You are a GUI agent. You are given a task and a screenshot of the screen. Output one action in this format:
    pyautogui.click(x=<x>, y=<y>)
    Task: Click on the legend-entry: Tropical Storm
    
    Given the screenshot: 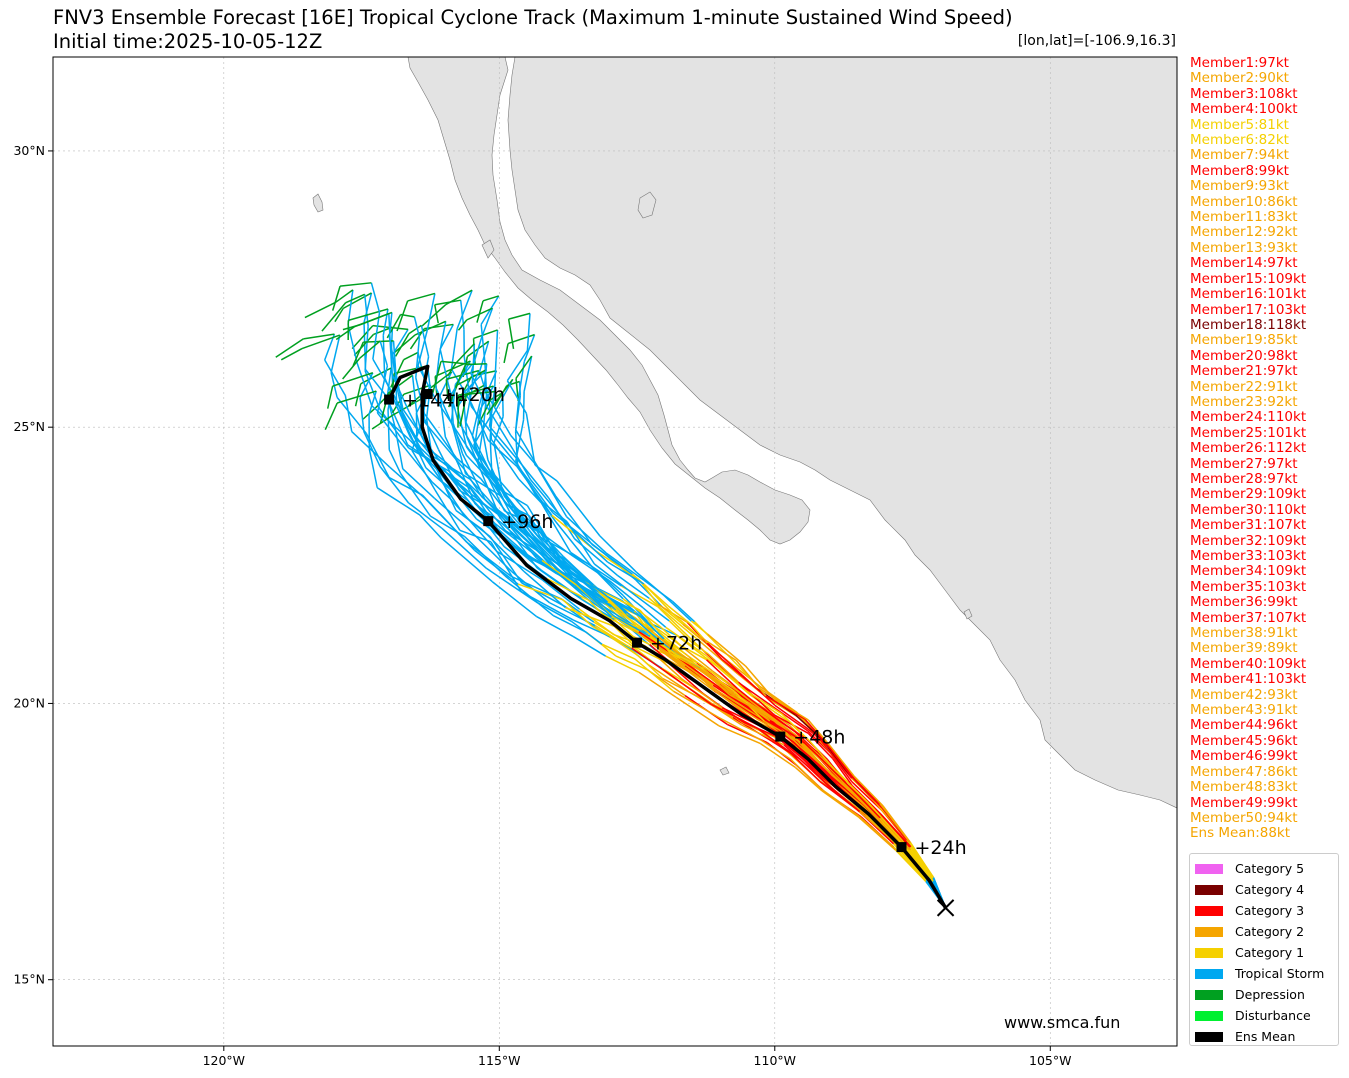 What is the action you would take?
    pyautogui.click(x=1264, y=973)
    